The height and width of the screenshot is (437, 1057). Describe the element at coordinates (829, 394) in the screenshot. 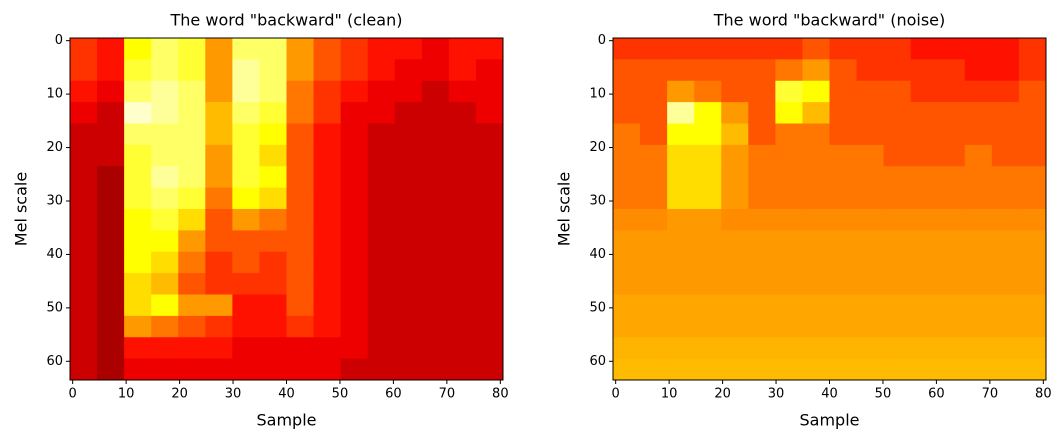

I see `x-tick-label: 40` at that location.